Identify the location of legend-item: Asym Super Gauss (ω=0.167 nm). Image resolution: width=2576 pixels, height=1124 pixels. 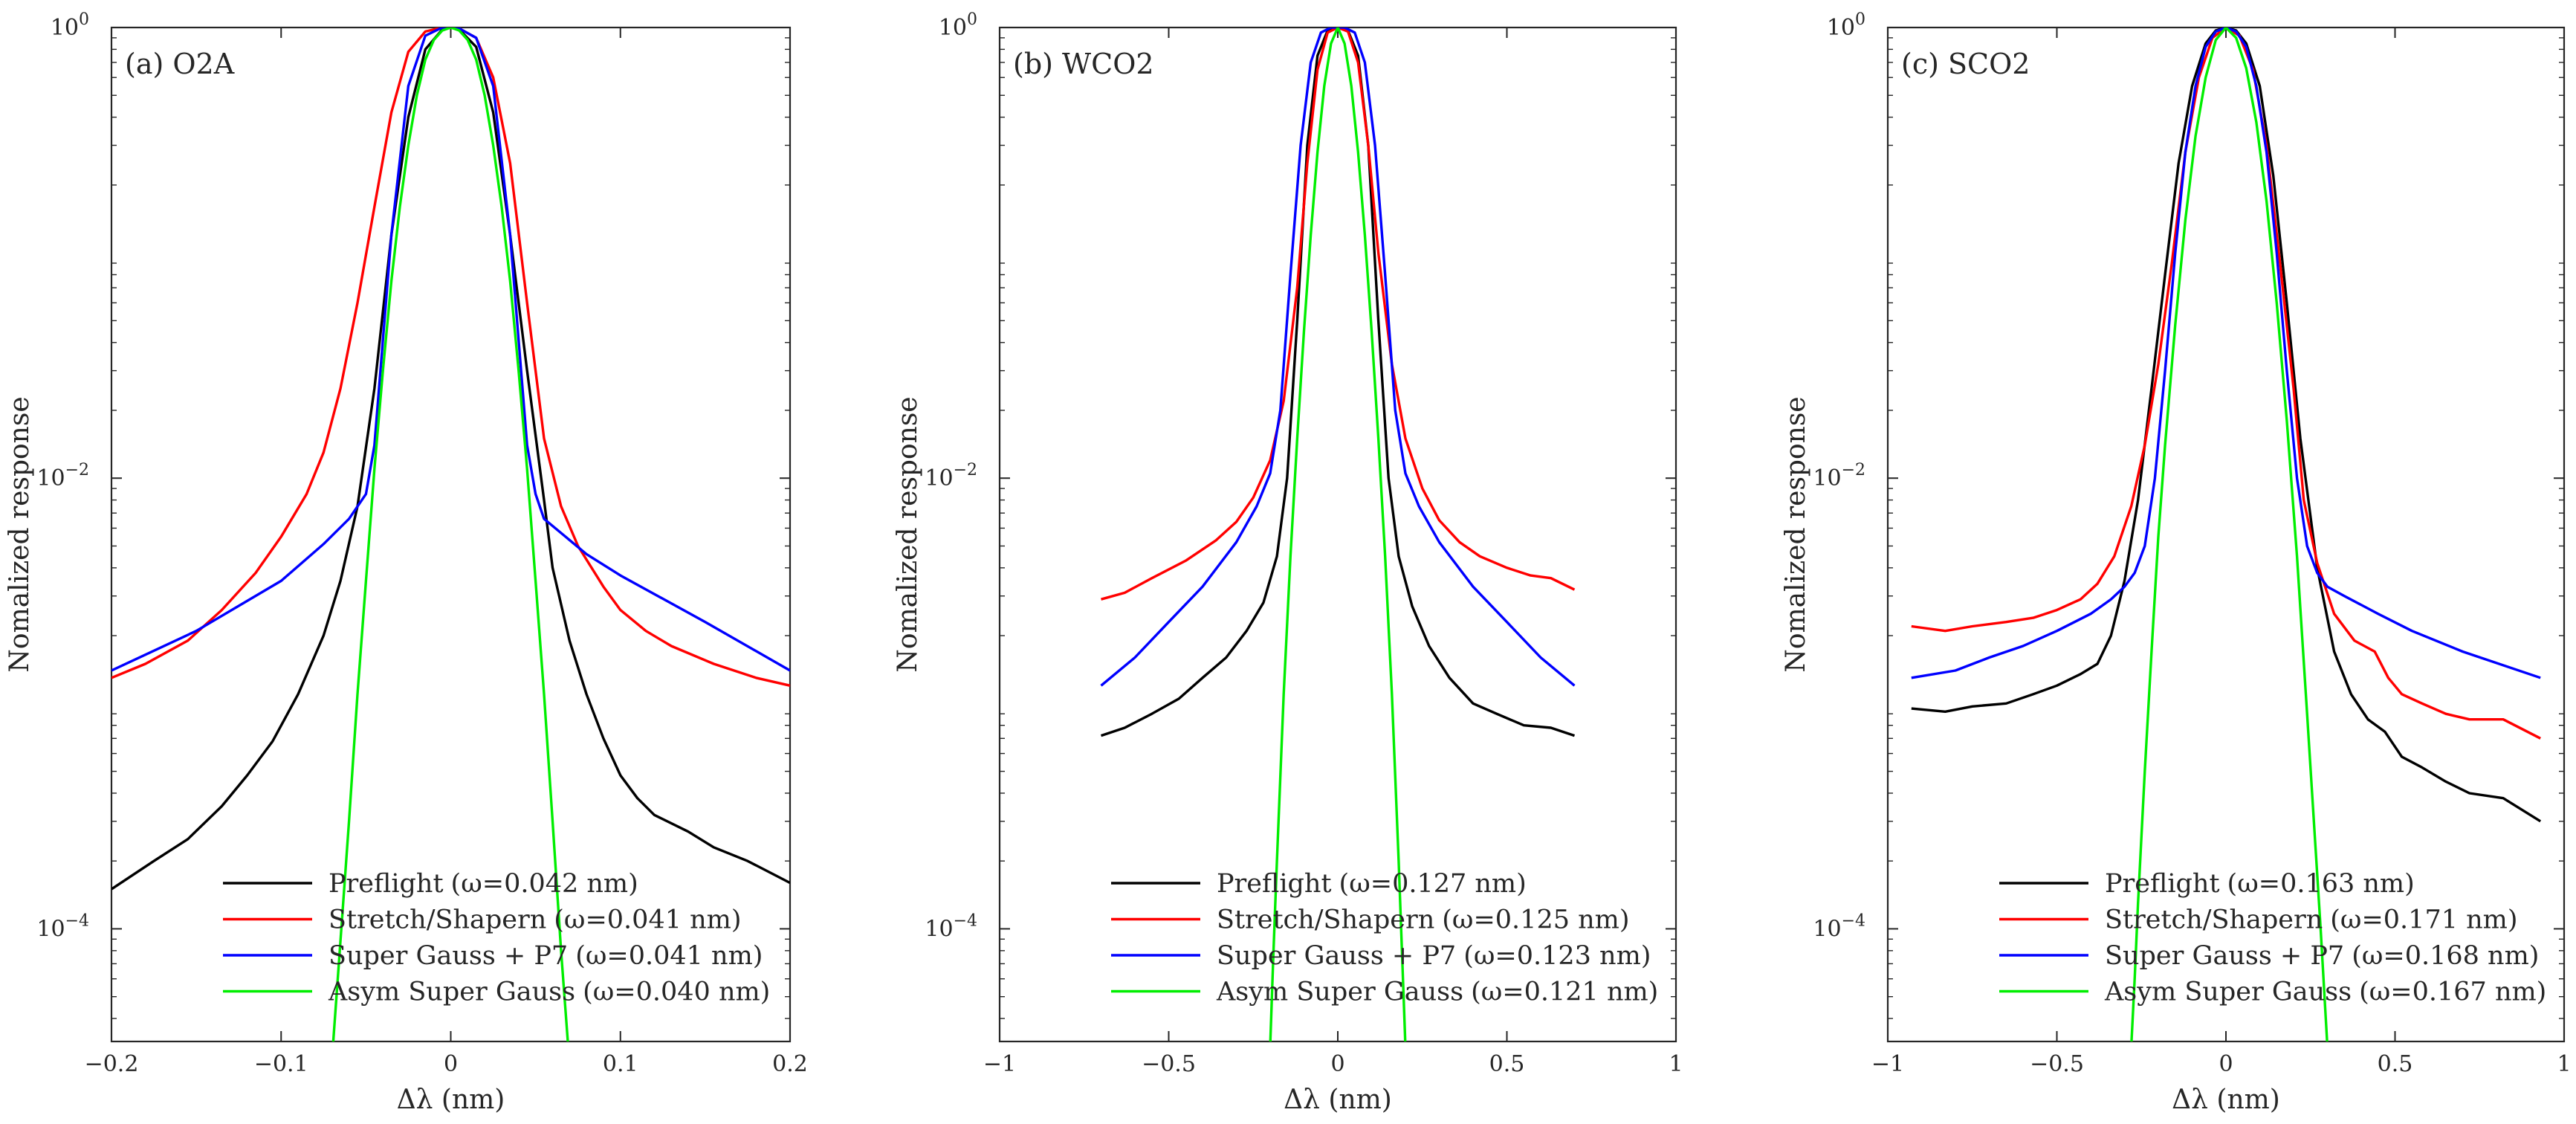
(2272, 993).